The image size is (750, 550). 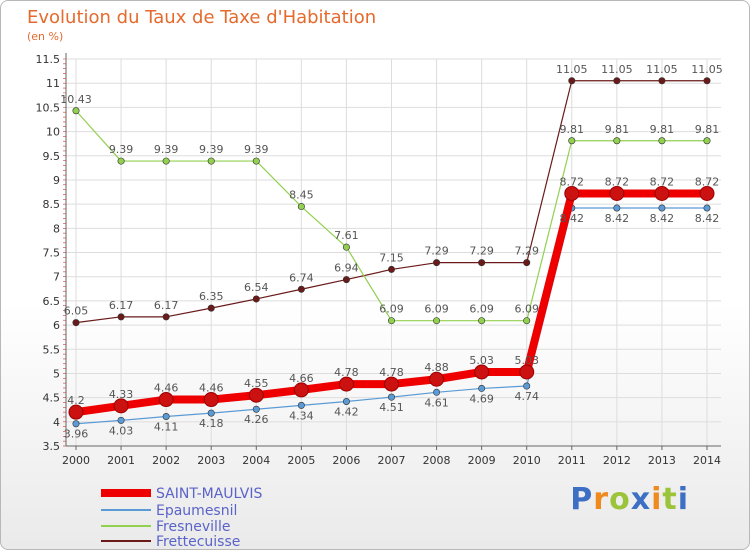 What do you see at coordinates (256, 383) in the screenshot?
I see `data-label: 4.55` at bounding box center [256, 383].